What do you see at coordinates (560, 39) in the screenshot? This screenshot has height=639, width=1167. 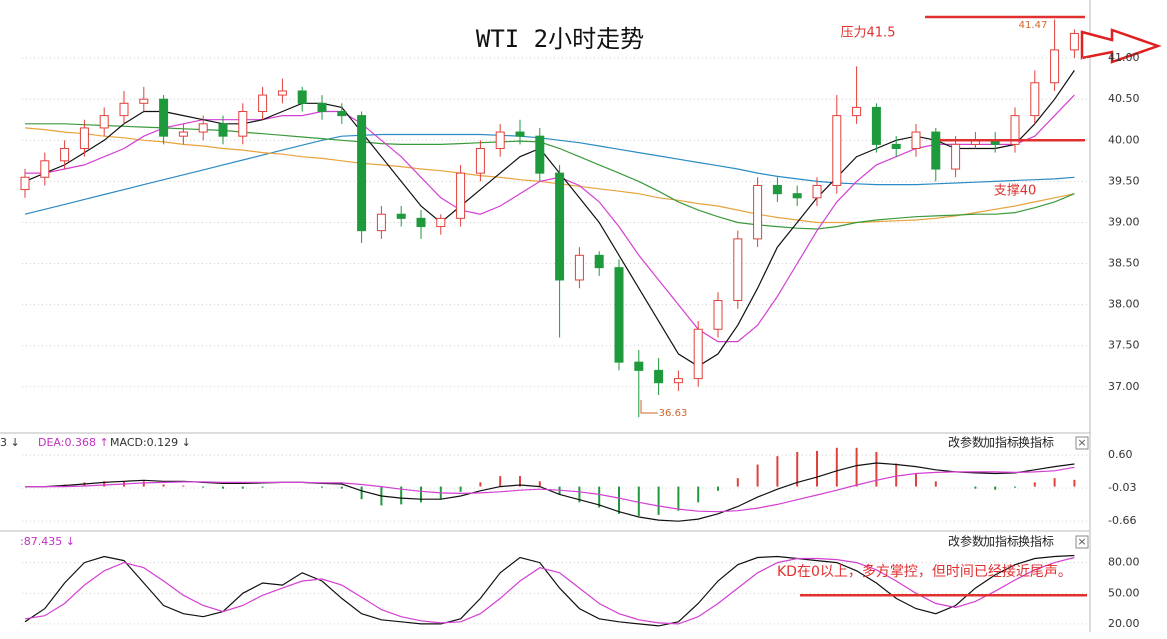 I see `chart-title: WTI 2小时走势` at bounding box center [560, 39].